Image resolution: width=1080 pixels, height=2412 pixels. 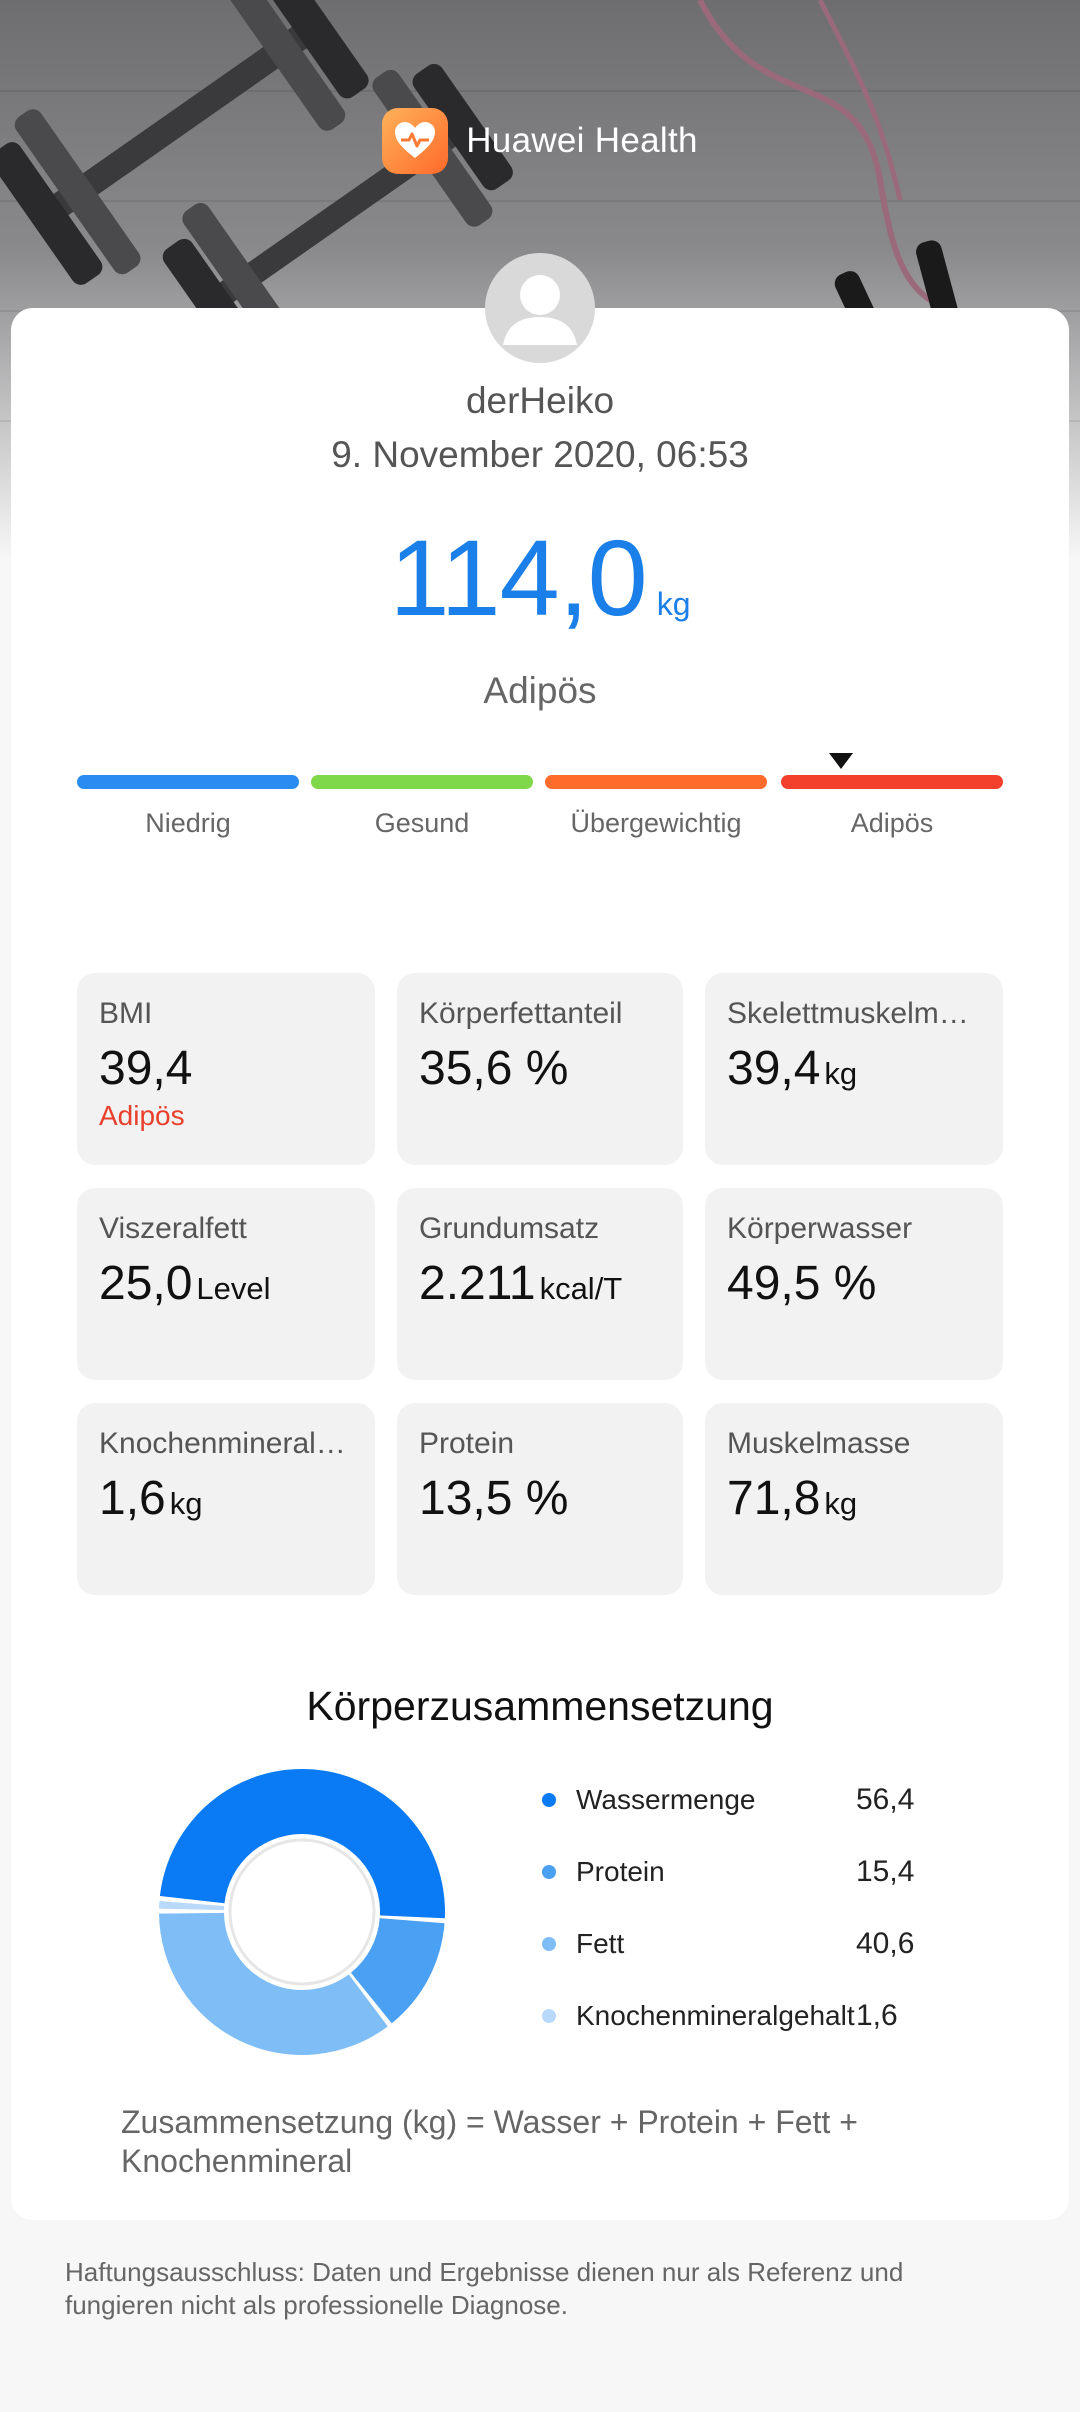 What do you see at coordinates (126, 1013) in the screenshot?
I see `metric-label: BMI` at bounding box center [126, 1013].